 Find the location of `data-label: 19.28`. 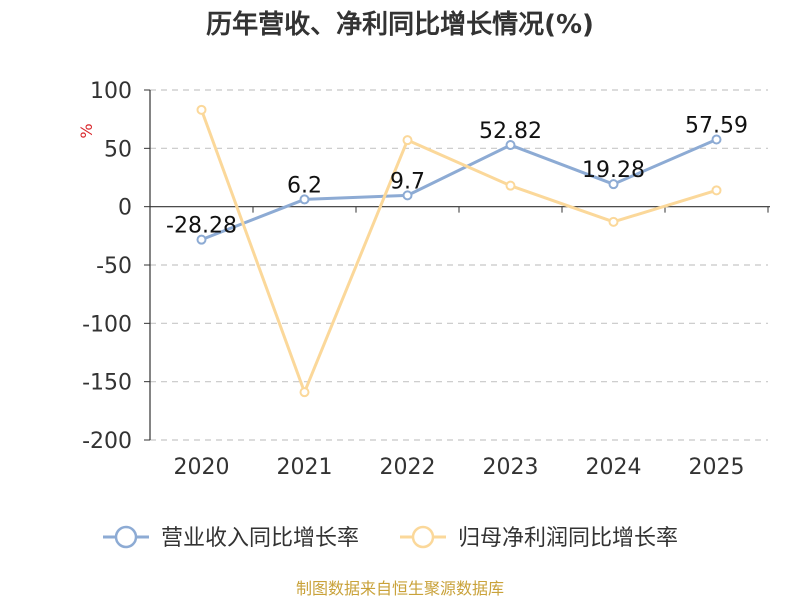

data-label: 19.28 is located at coordinates (613, 170).